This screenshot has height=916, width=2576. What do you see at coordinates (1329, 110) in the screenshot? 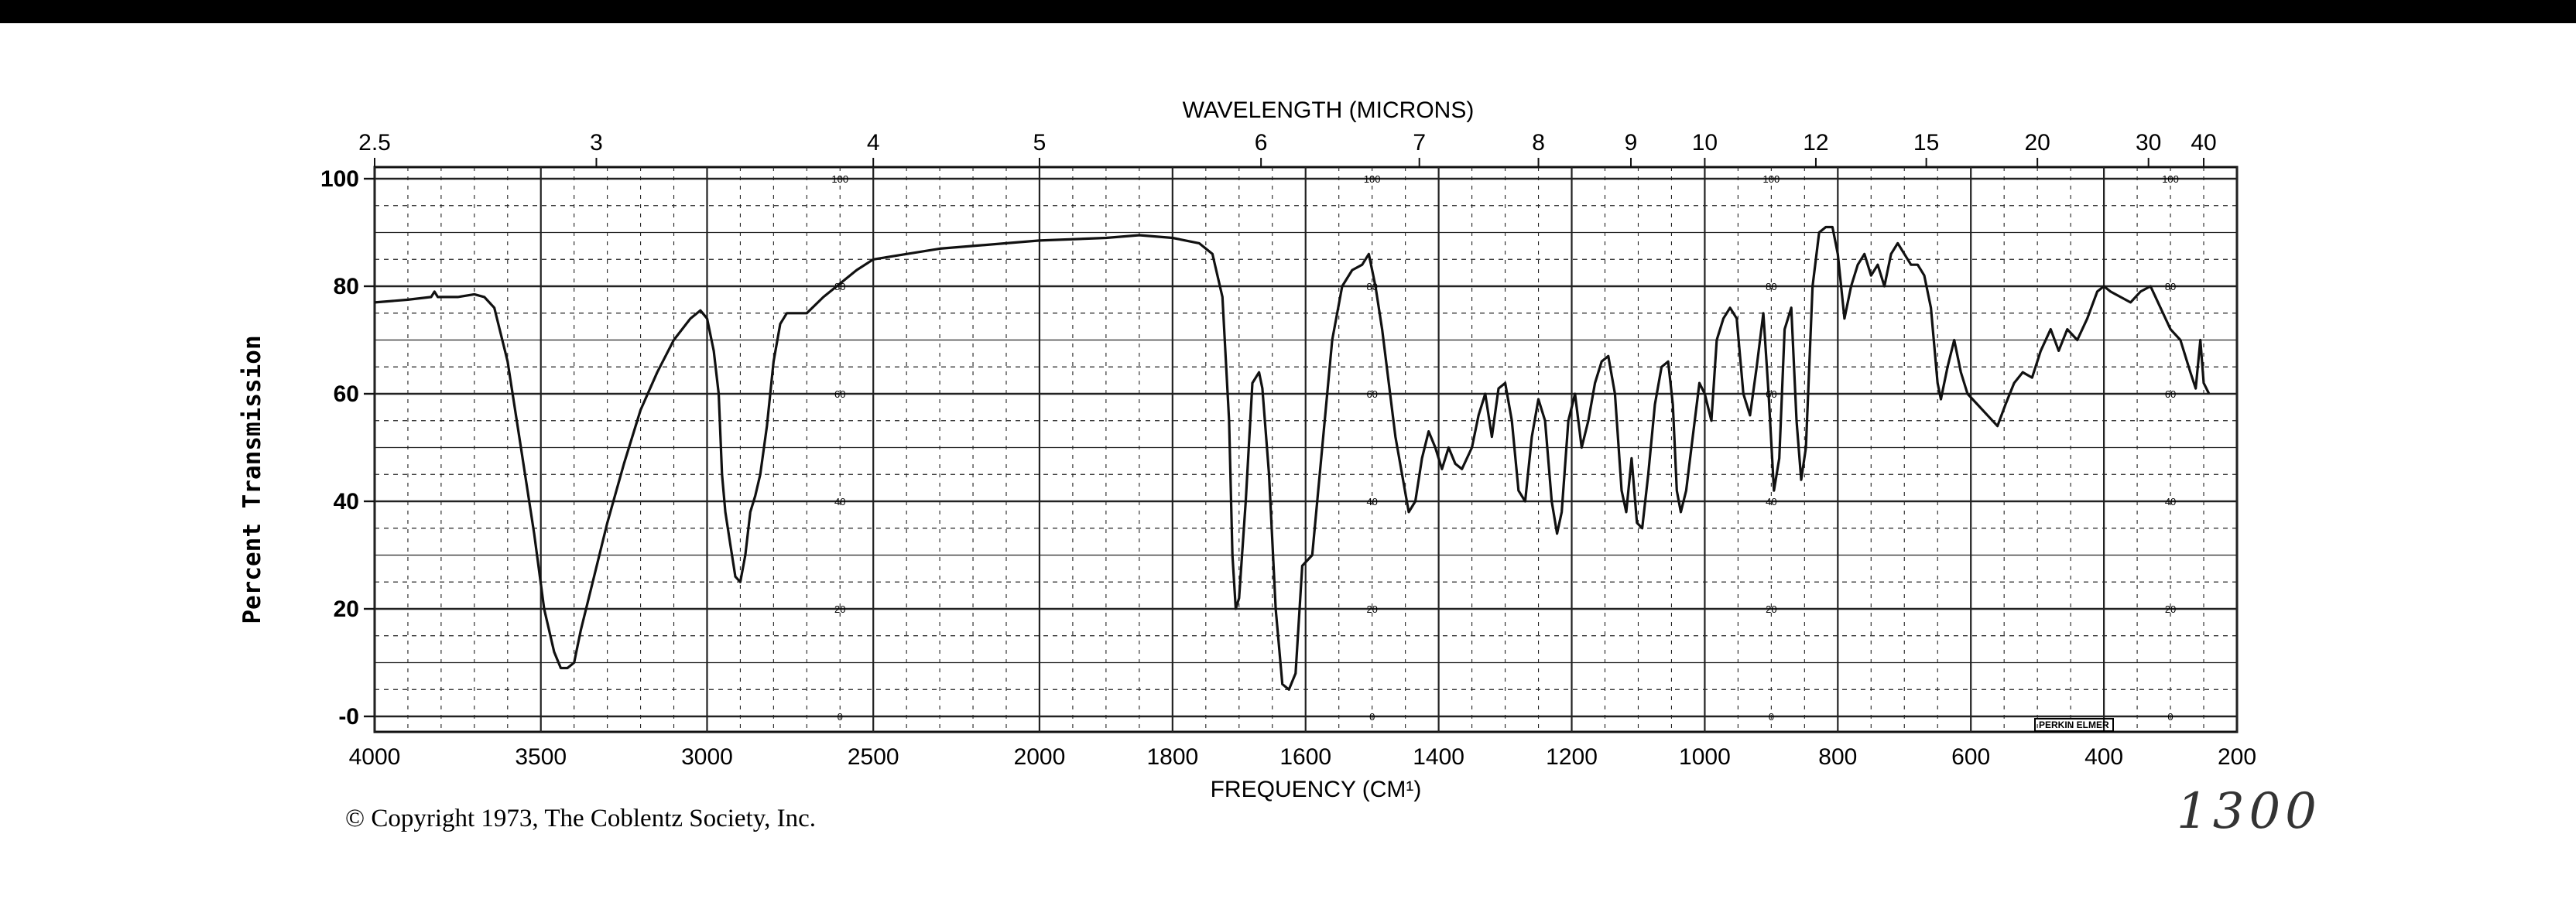
I see `top-axis-title: WAVELENGTH (MICRONS)` at bounding box center [1329, 110].